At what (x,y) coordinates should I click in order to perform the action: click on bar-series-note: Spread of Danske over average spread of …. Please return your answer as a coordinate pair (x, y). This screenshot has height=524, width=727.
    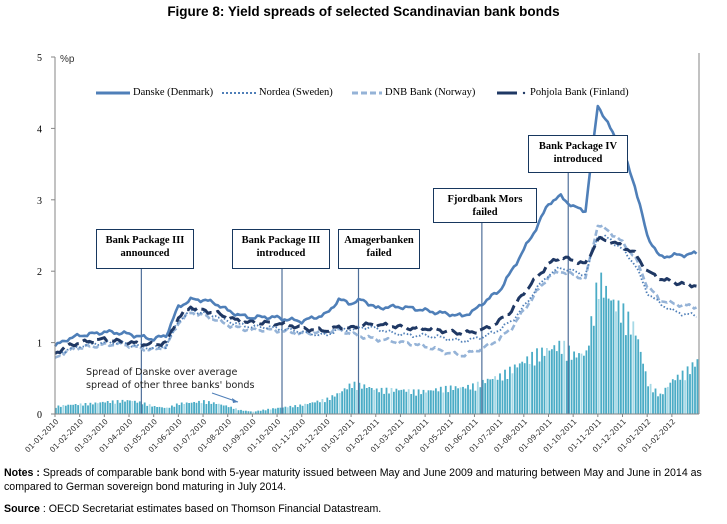
    Looking at the image, I should click on (170, 379).